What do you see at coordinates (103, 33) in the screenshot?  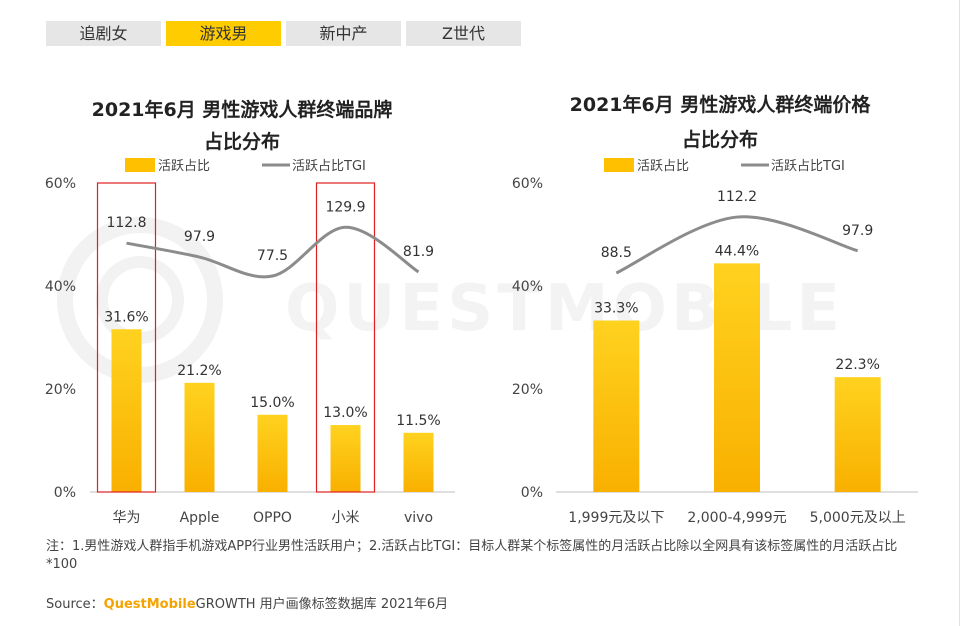 I see `tab-drama-women: 追剧女` at bounding box center [103, 33].